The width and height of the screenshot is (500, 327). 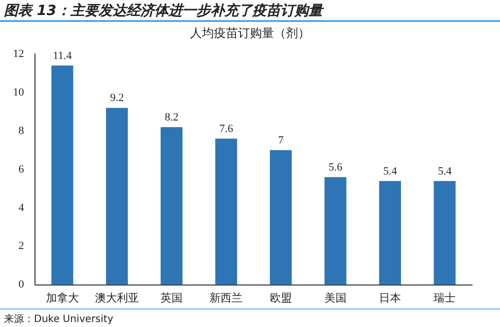 What do you see at coordinates (21, 130) in the screenshot?
I see `y-tick-label: 8` at bounding box center [21, 130].